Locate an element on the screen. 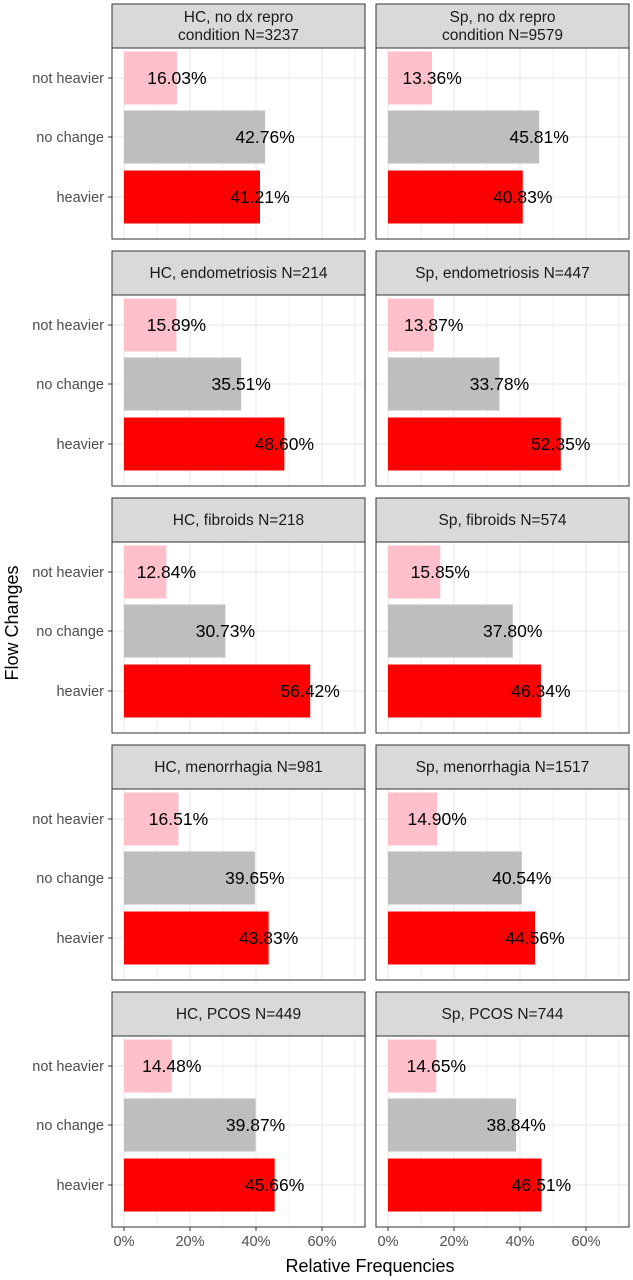 This screenshot has height=1280, width=633. data-label-heavier: 45.66% is located at coordinates (274, 1185).